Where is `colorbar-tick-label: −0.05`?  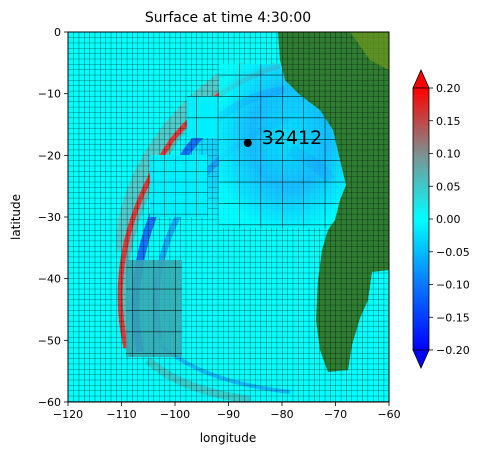
colorbar-tick-label: −0.05 is located at coordinates (453, 252).